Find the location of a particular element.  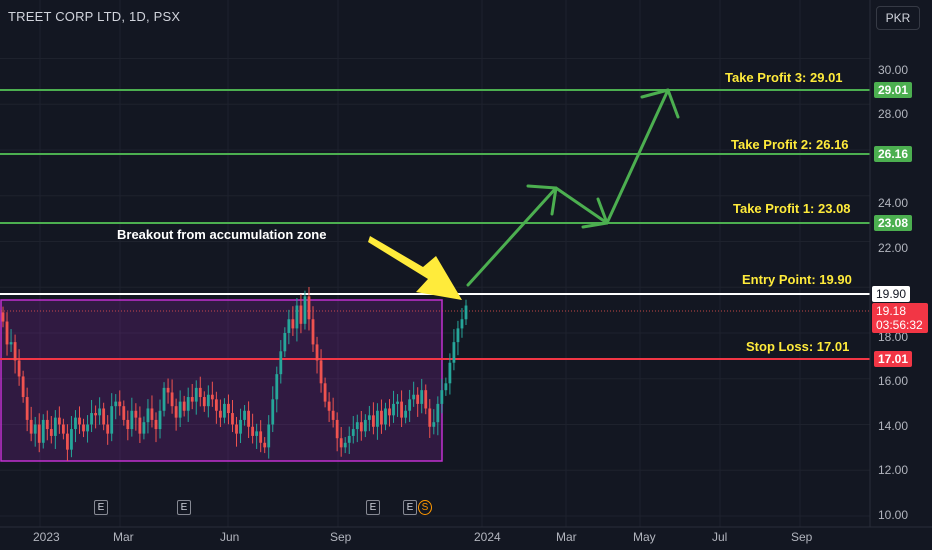

current-price-tag: 19.18 03:56:32 is located at coordinates (900, 318).